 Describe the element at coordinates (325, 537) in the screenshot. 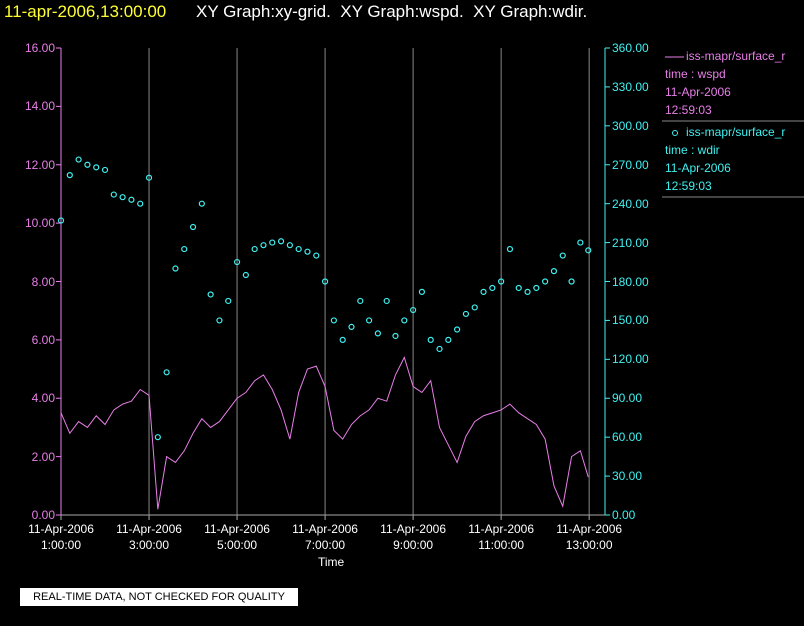

I see `x-tick-label: 11-Apr-2006 7:00:00` at that location.